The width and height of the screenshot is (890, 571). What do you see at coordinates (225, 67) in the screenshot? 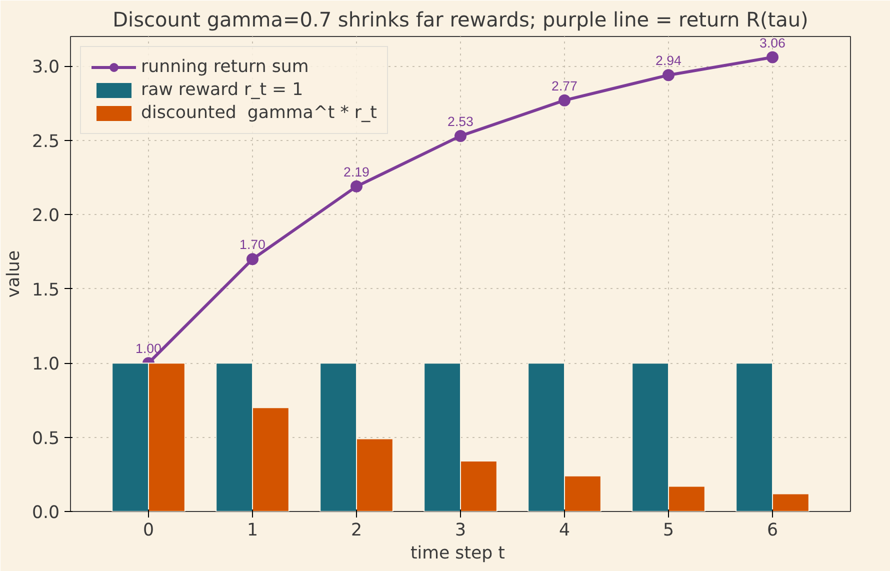
I see `legend-label: running return sum` at bounding box center [225, 67].